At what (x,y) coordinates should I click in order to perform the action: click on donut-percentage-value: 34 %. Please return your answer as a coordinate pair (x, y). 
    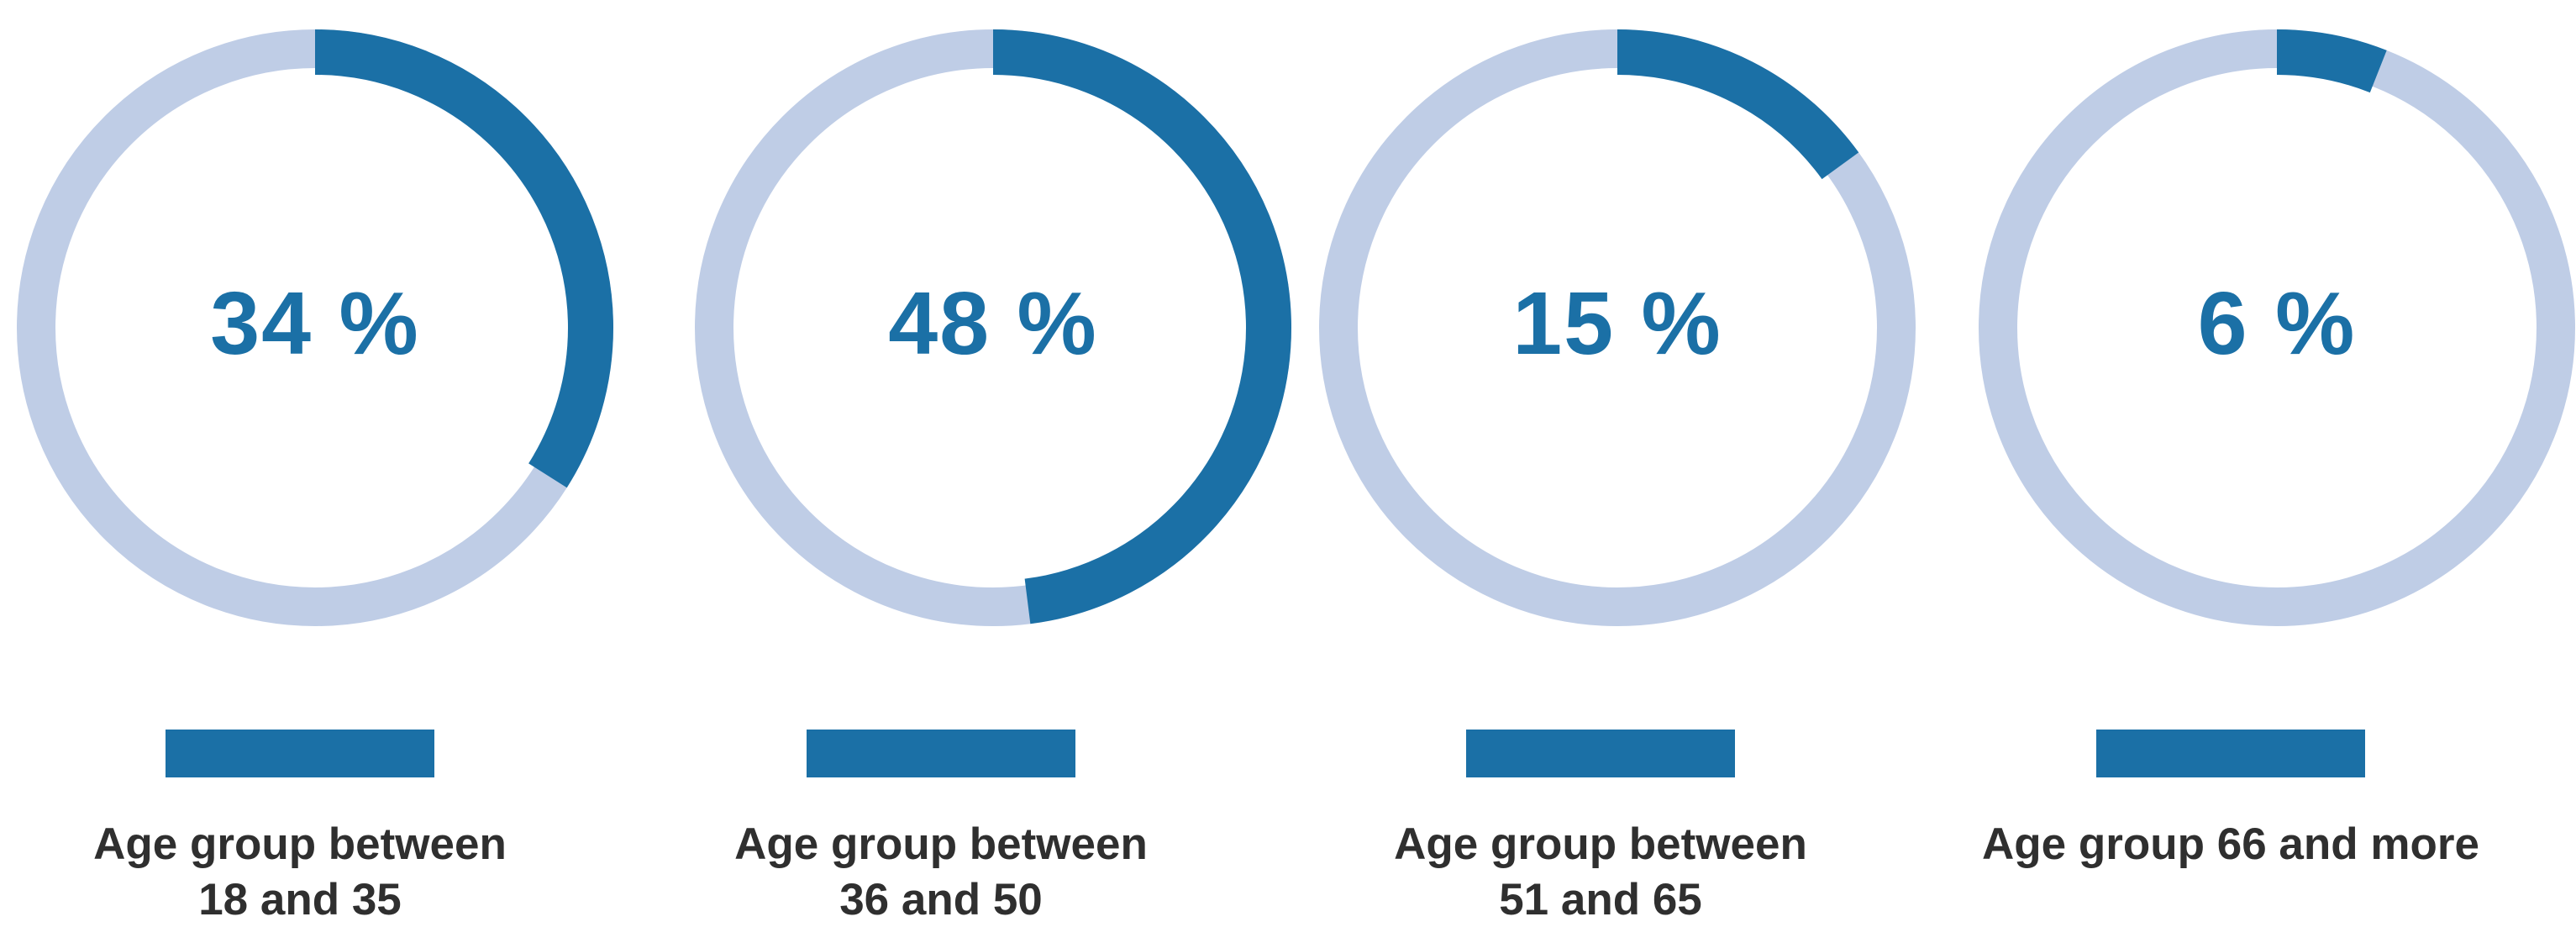
    Looking at the image, I should click on (315, 324).